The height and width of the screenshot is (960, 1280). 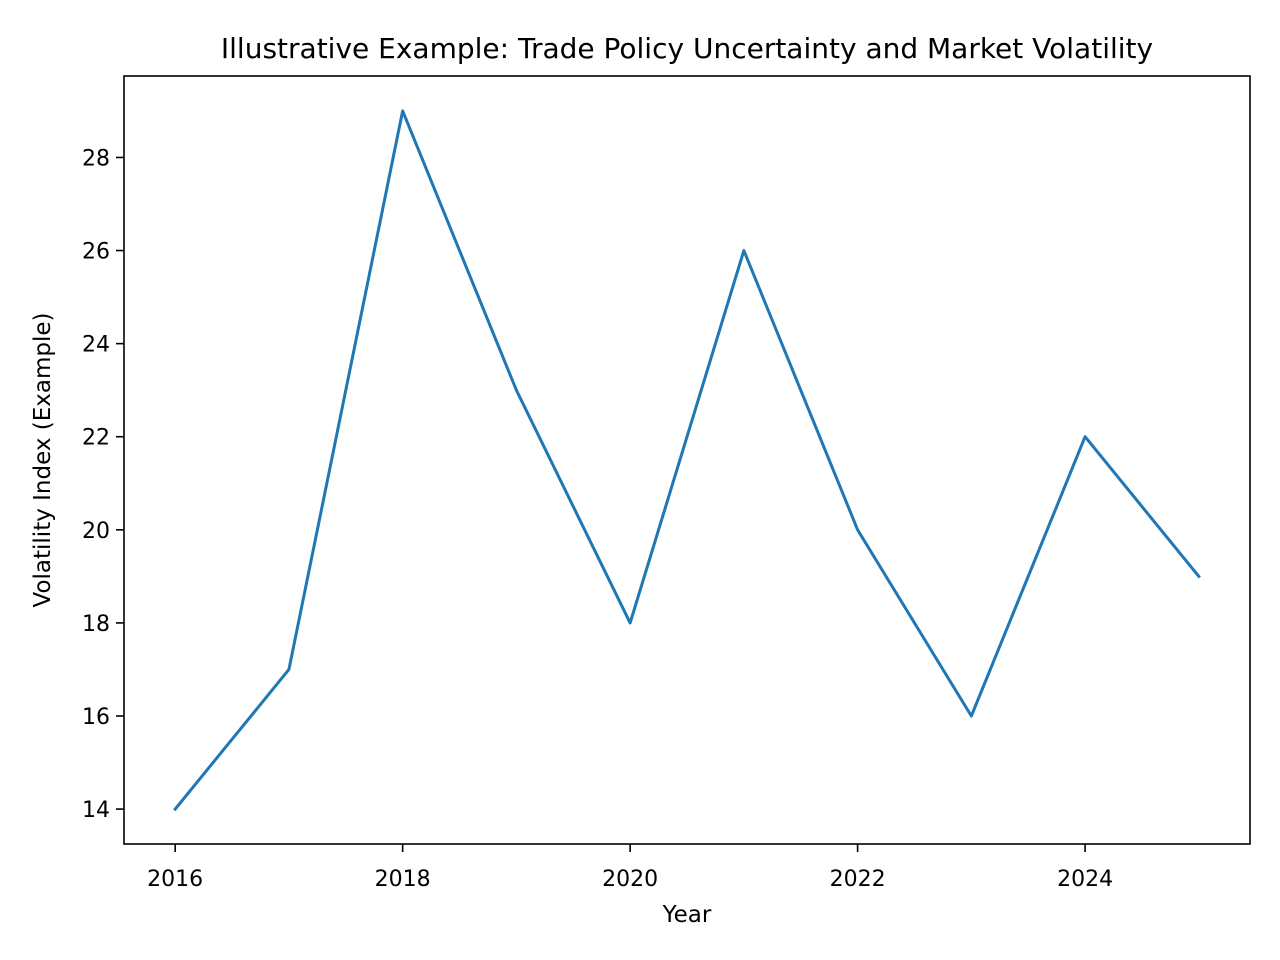 I want to click on y-tick-label: 20, so click(x=96, y=531).